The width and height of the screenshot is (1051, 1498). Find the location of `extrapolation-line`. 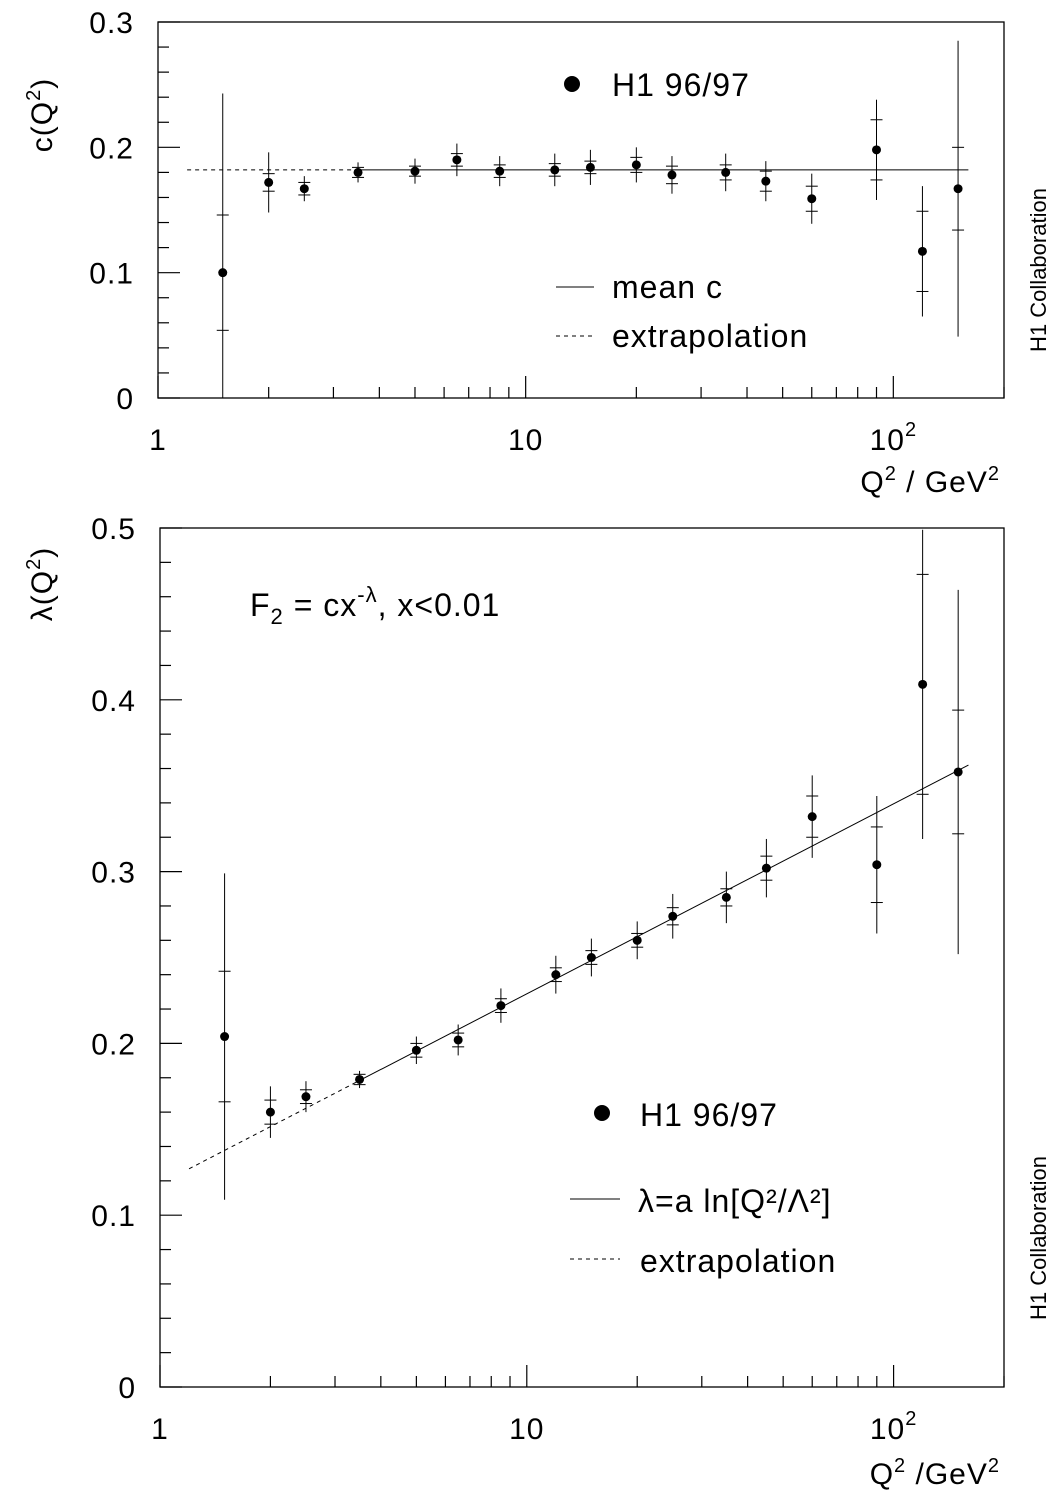

extrapolation-line is located at coordinates (274, 1125).